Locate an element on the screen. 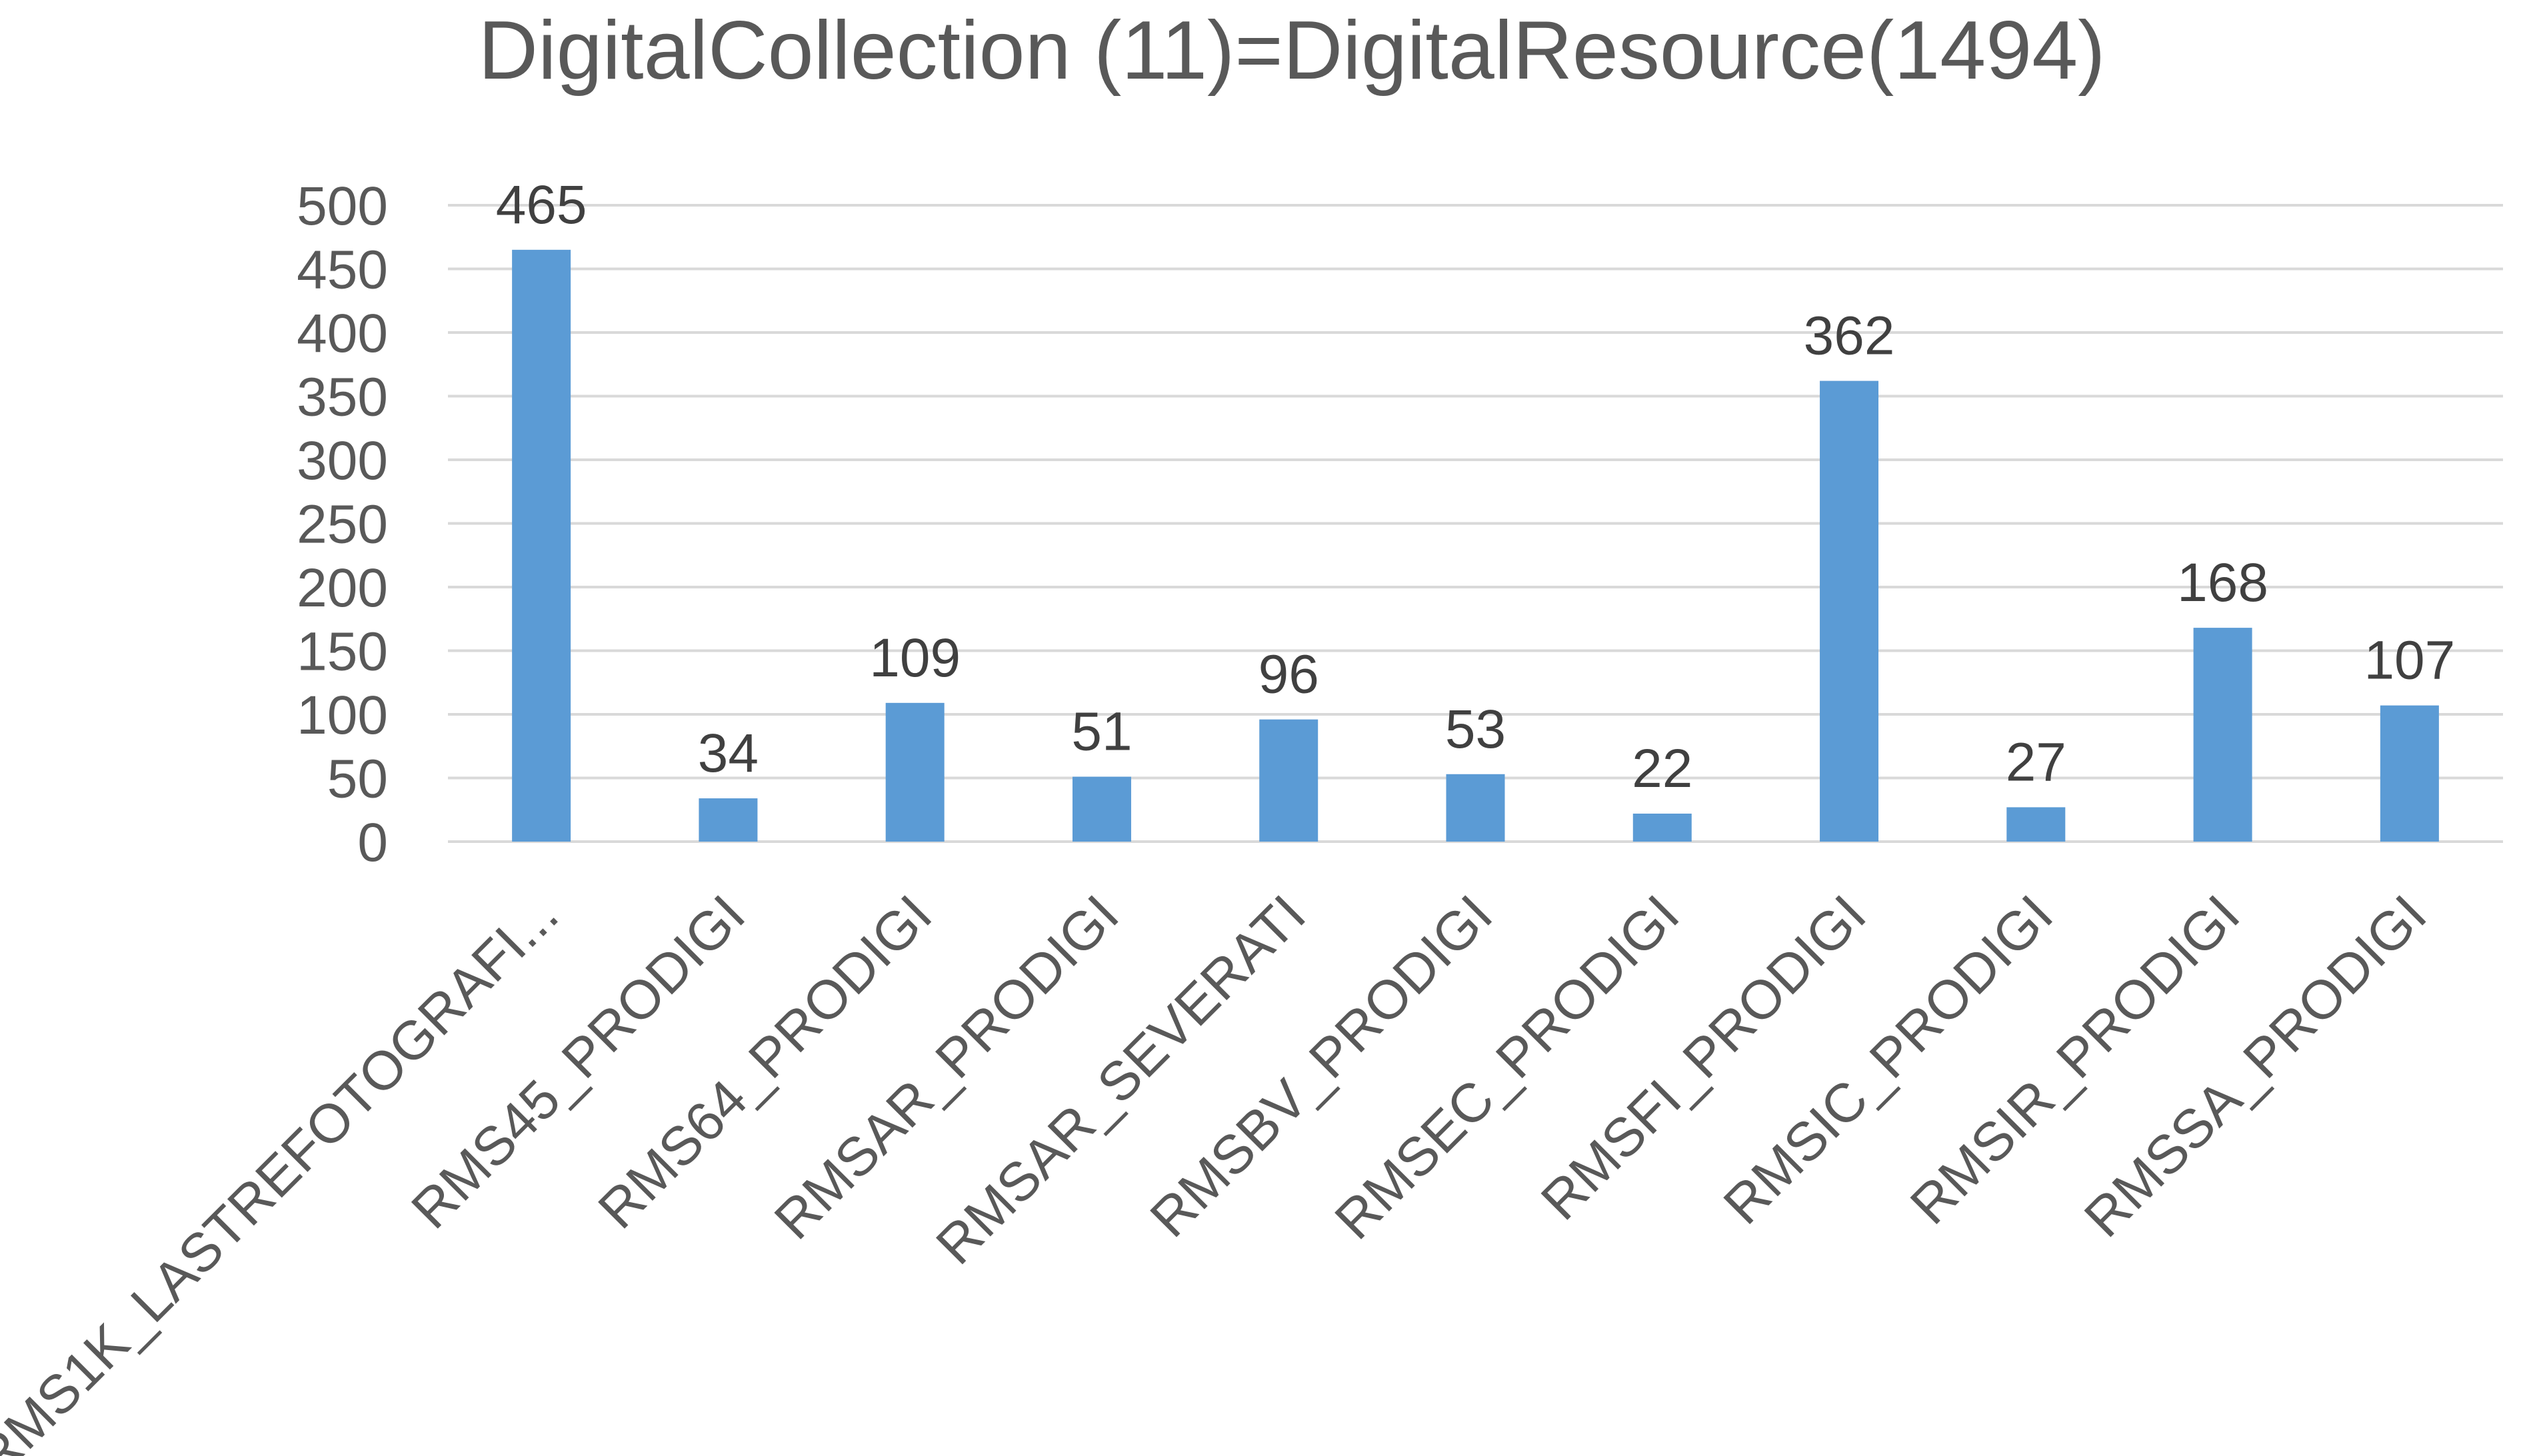 The height and width of the screenshot is (1456, 2541). data-label: 107 is located at coordinates (2410, 660).